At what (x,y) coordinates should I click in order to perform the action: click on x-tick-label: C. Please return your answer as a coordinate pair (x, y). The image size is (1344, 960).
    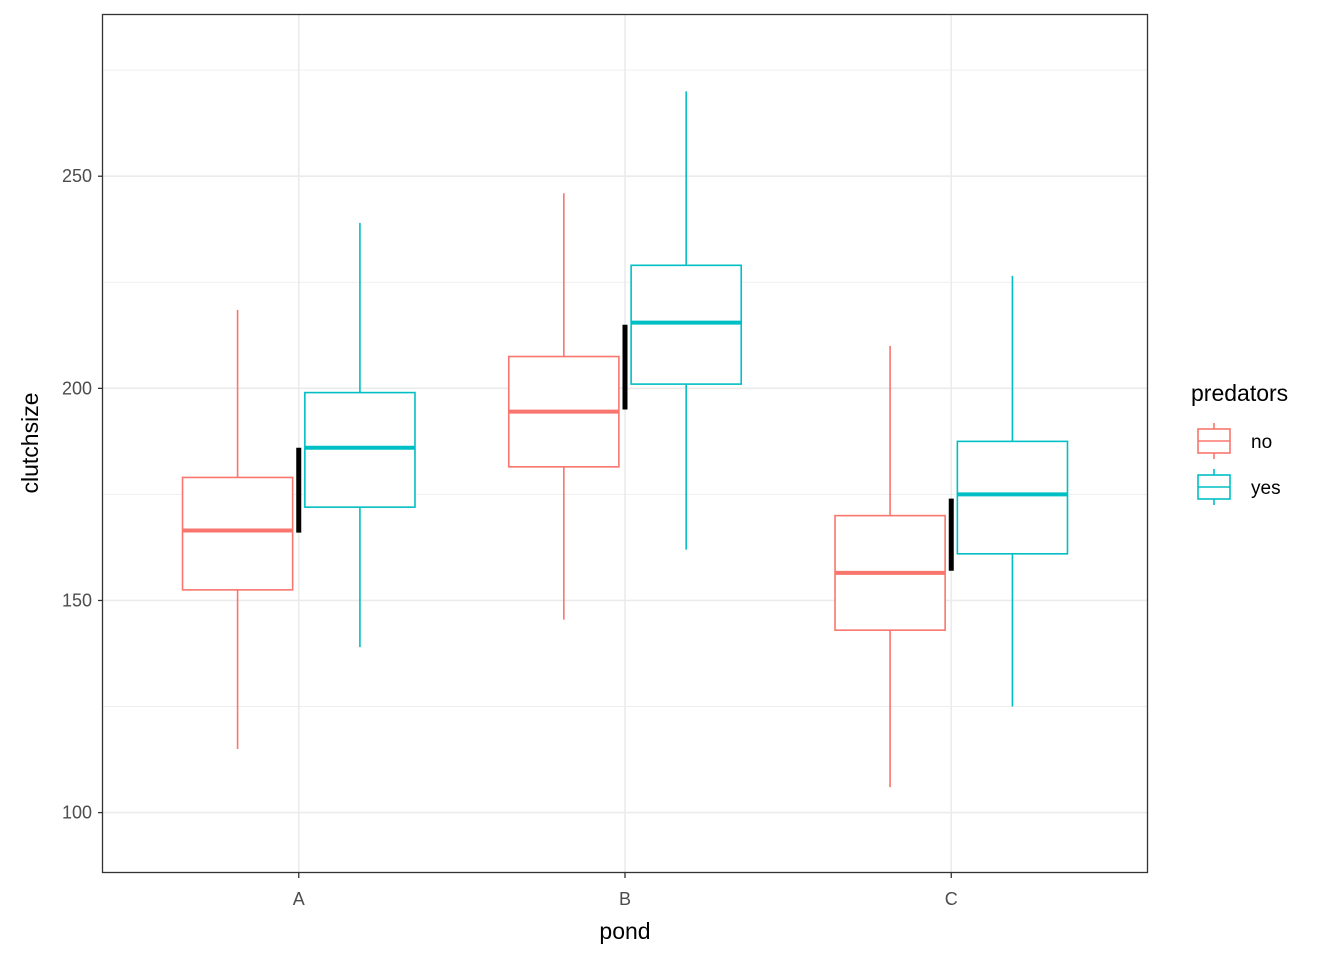
    Looking at the image, I should click on (951, 899).